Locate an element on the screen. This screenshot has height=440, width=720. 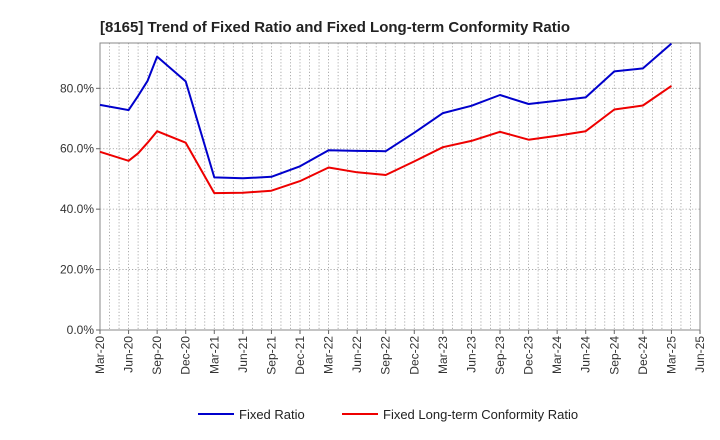
x-tick-label: Dec-21 is located at coordinates (300, 355).